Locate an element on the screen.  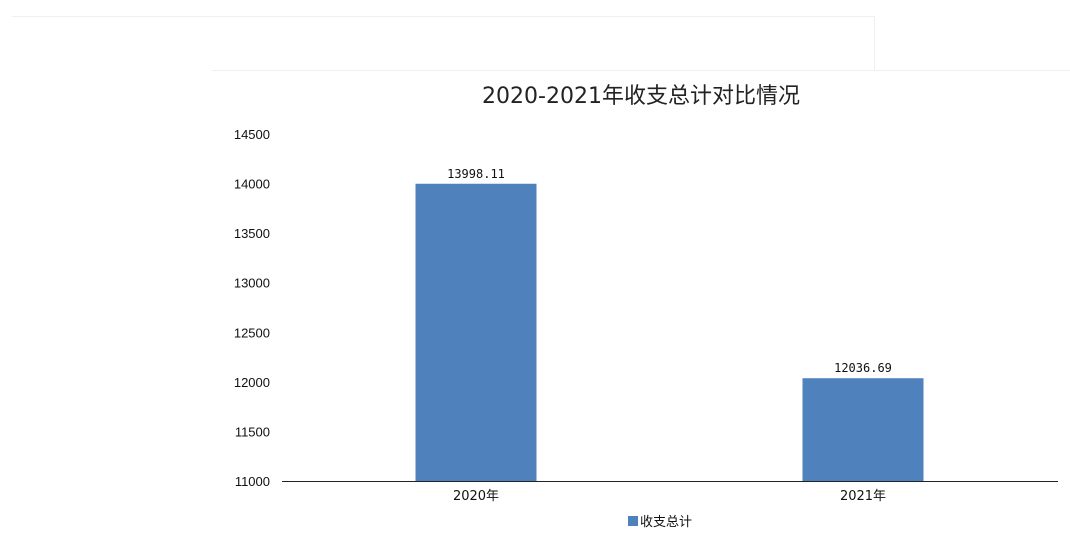
legend-swatch is located at coordinates (633, 521).